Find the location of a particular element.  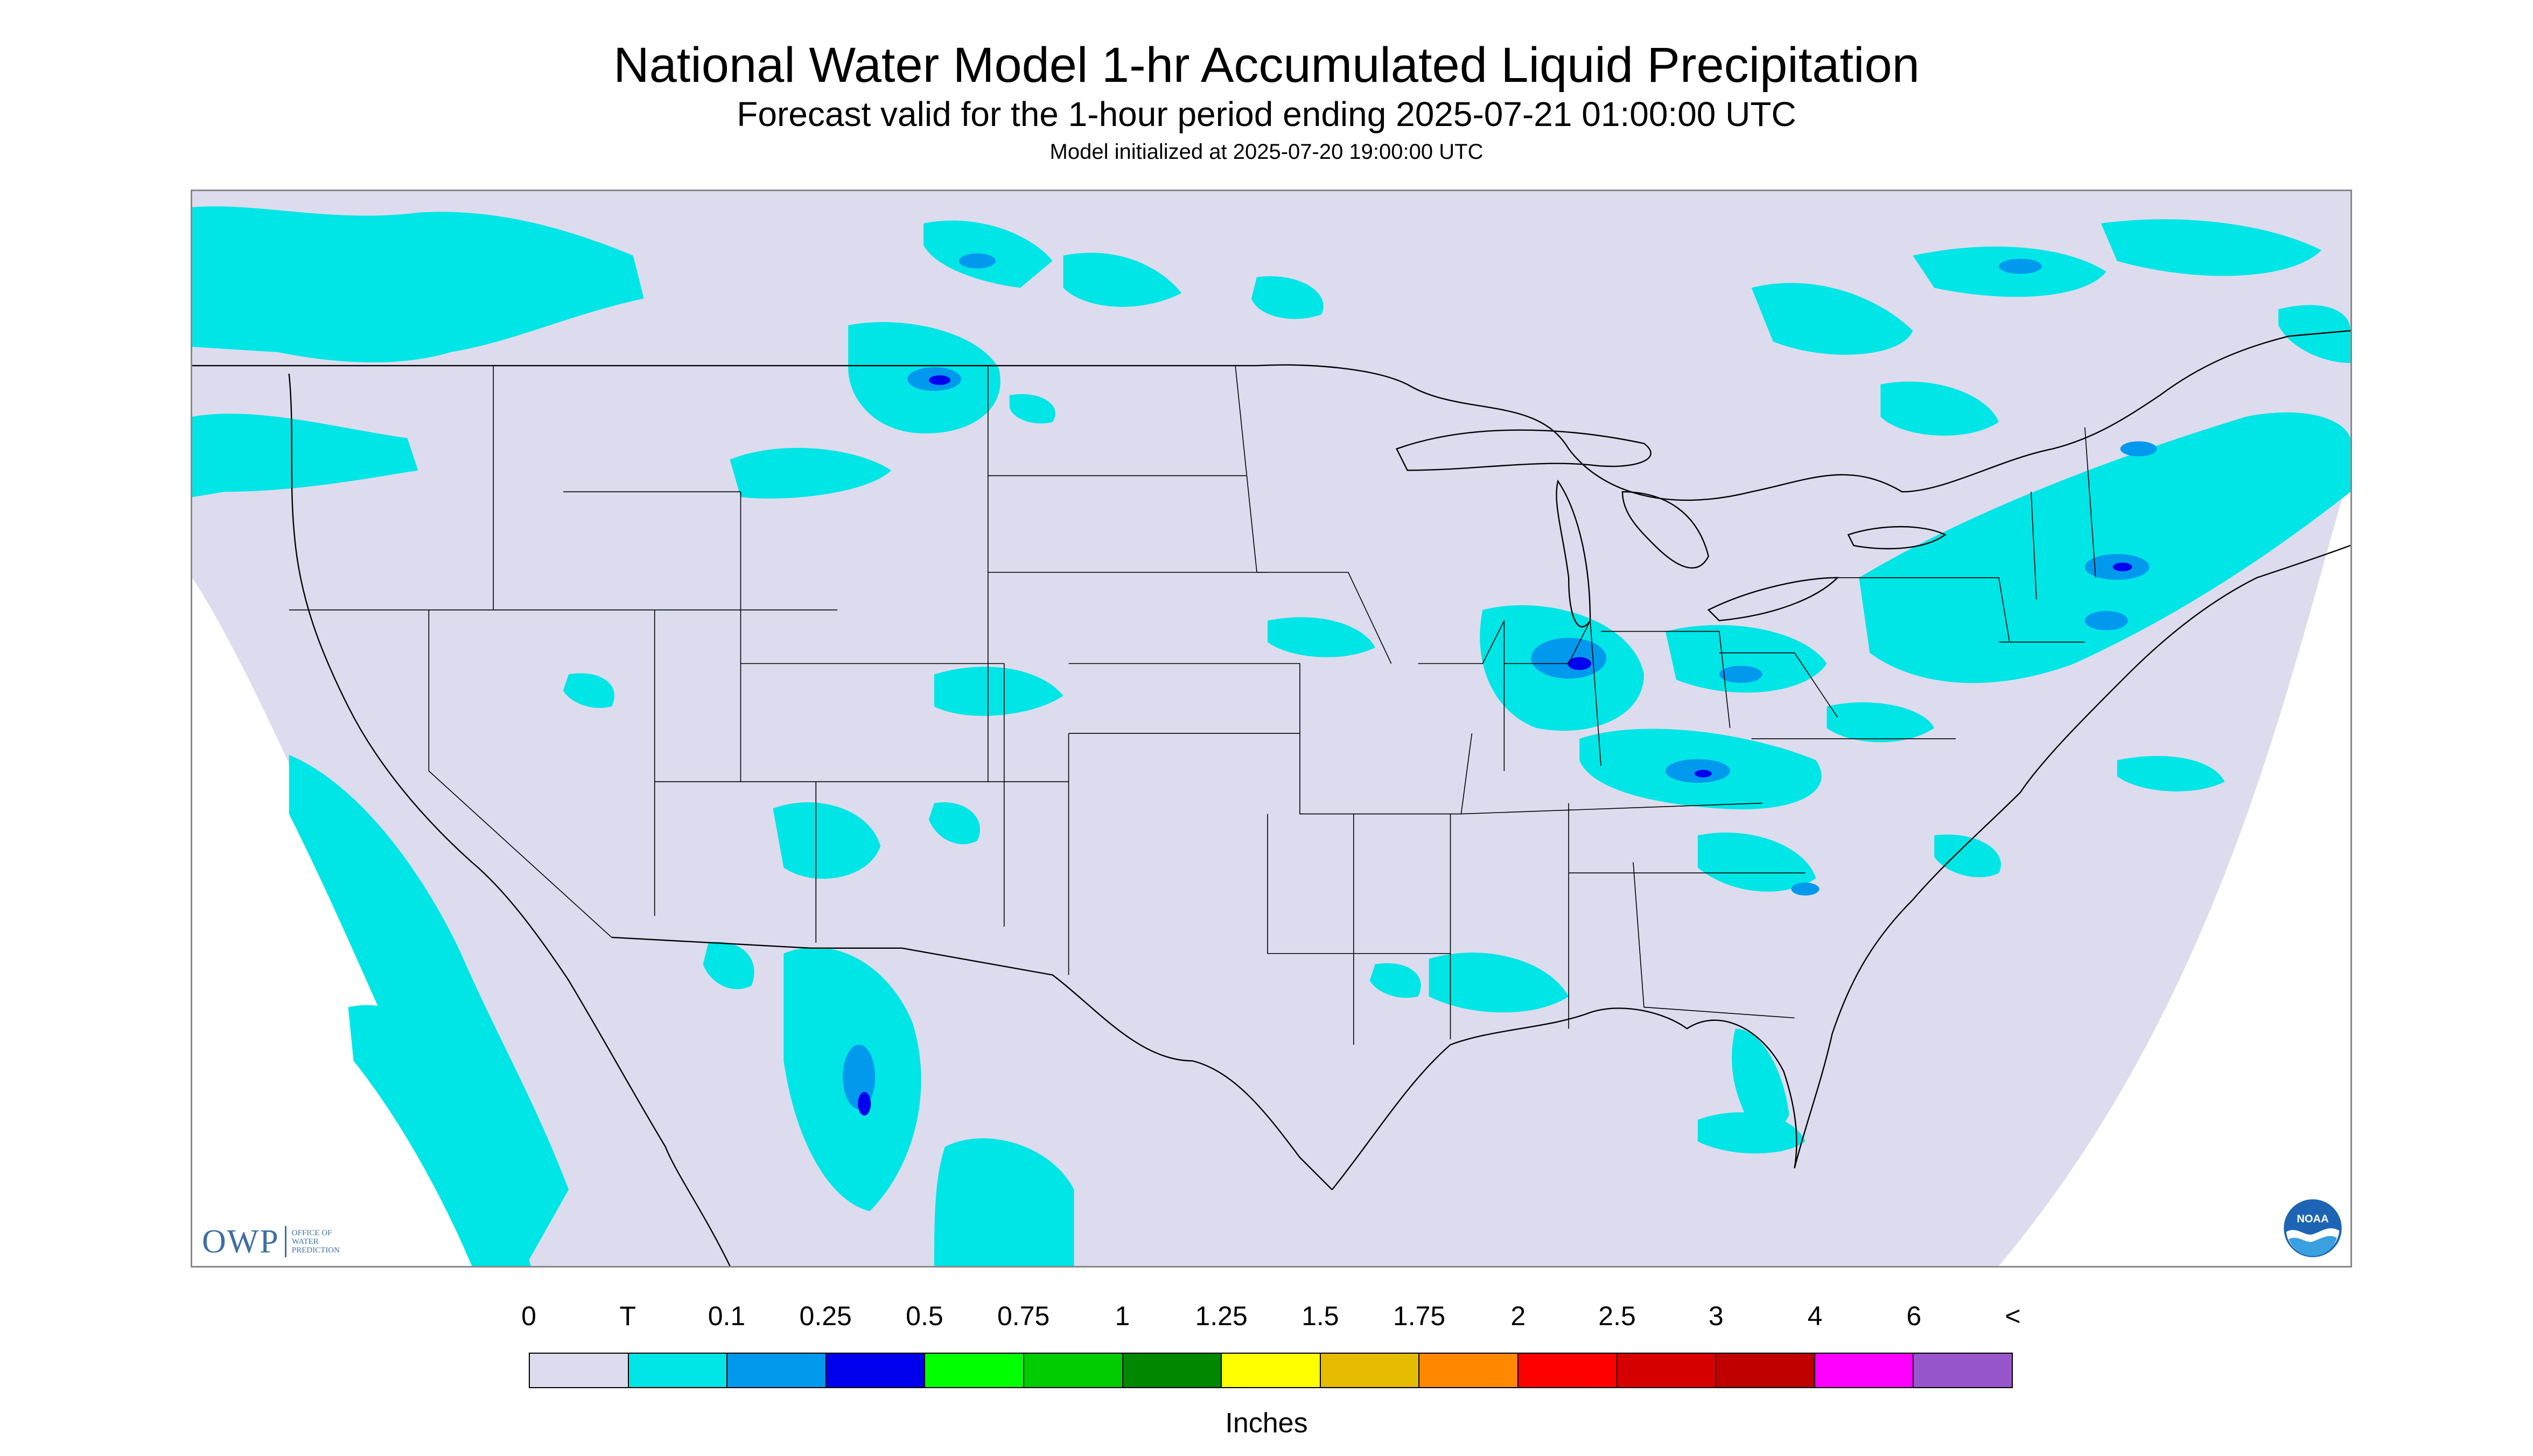

owp-mark: OWP is located at coordinates (240, 1241).